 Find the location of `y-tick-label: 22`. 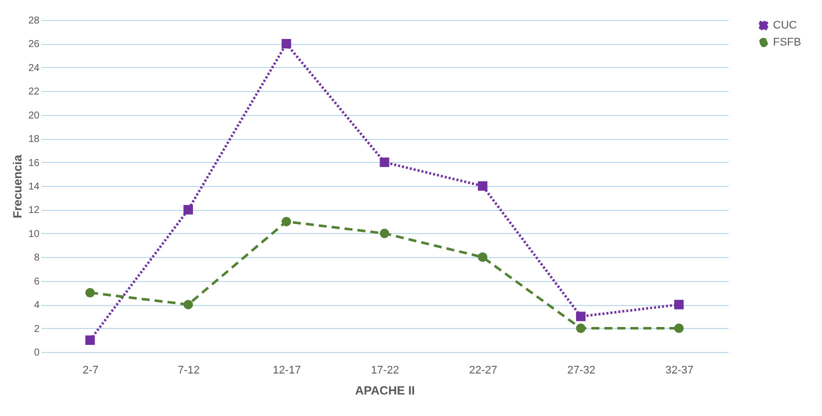

y-tick-label: 22 is located at coordinates (34, 92).